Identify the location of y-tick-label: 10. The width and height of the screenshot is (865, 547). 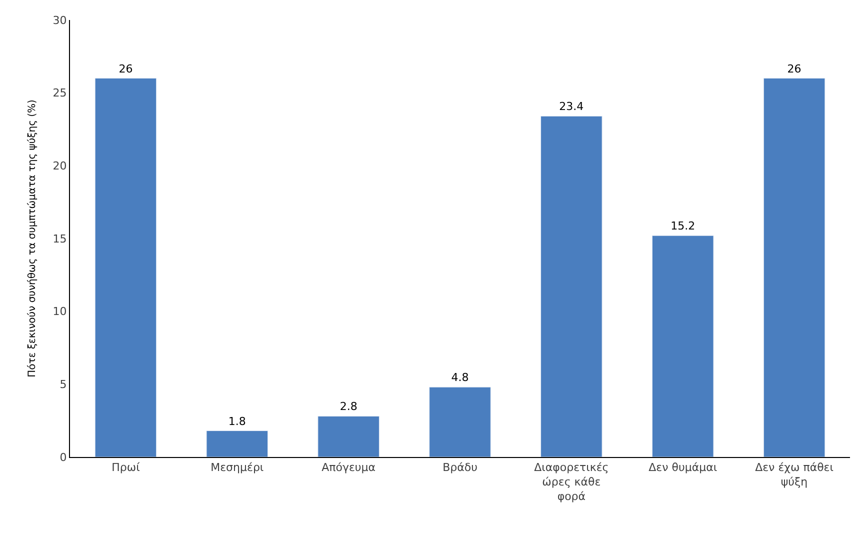
(59, 311).